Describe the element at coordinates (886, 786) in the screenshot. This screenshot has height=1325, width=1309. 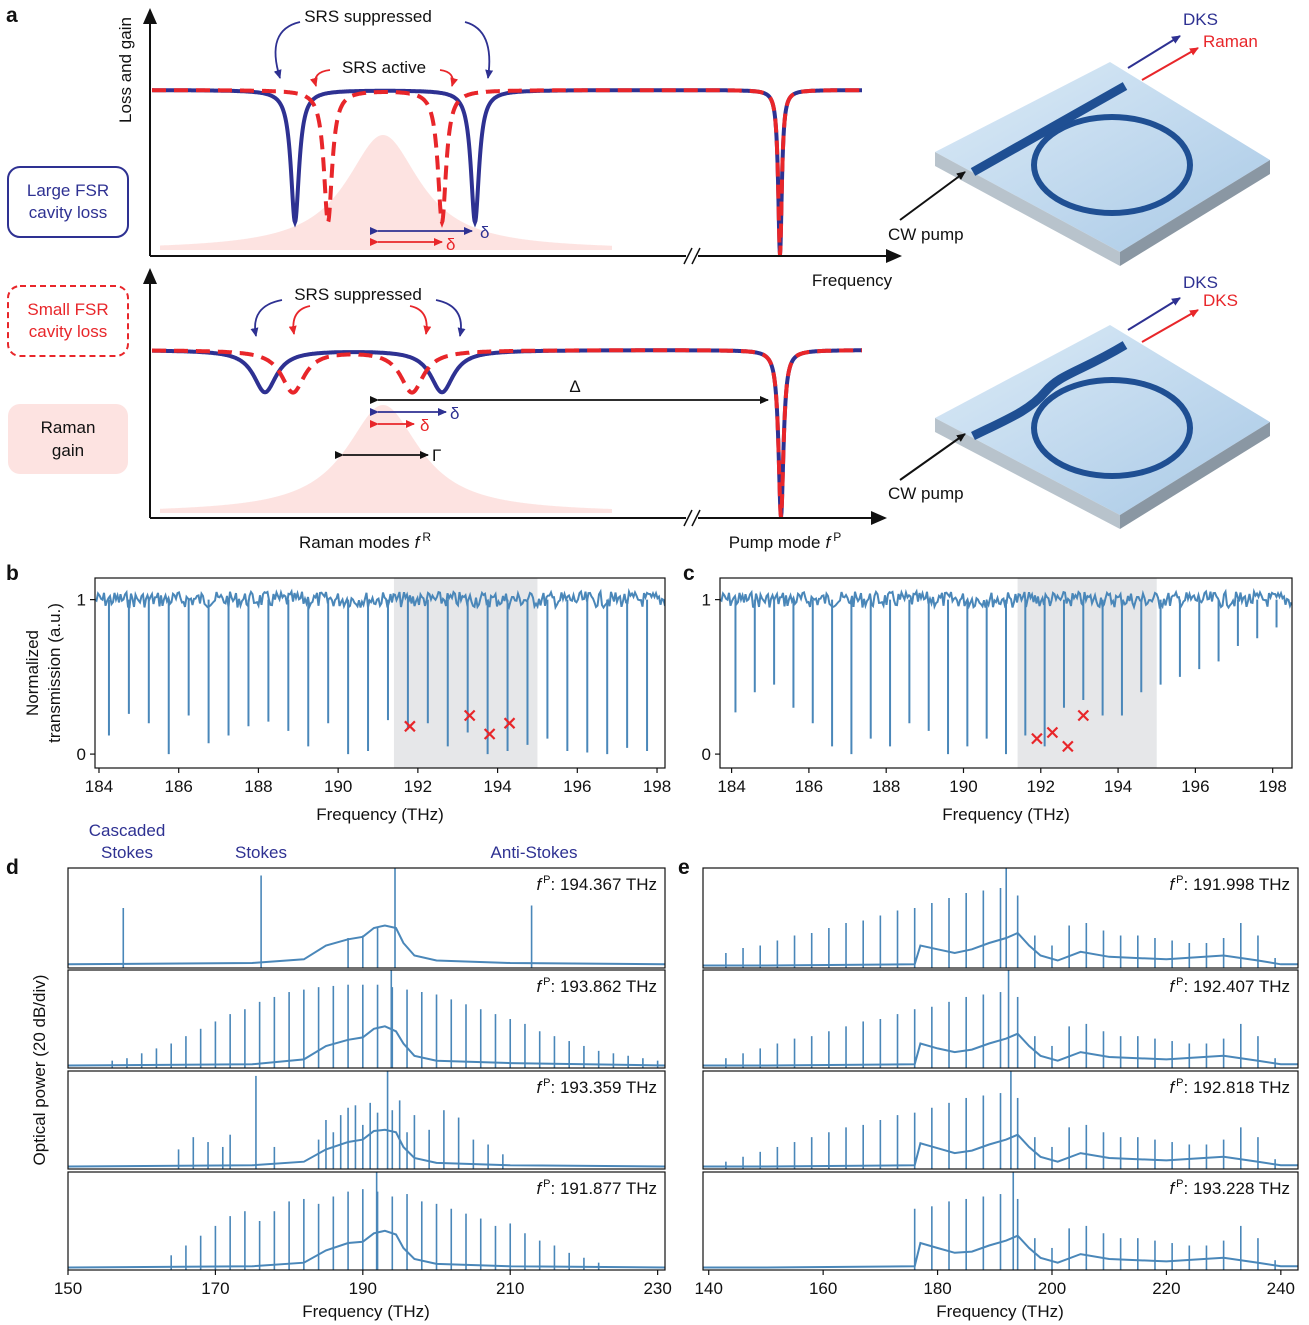
I see `x-tick-label: 188` at that location.